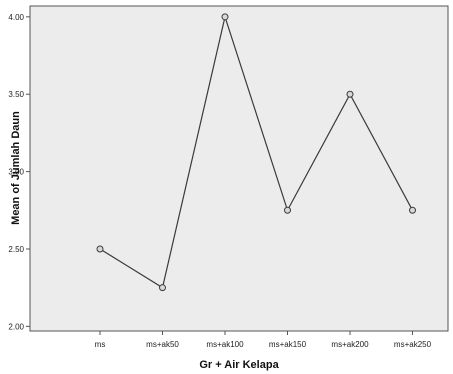 The width and height of the screenshot is (453, 374). Describe the element at coordinates (225, 344) in the screenshot. I see `x-tick-label: ms+ak100` at that location.